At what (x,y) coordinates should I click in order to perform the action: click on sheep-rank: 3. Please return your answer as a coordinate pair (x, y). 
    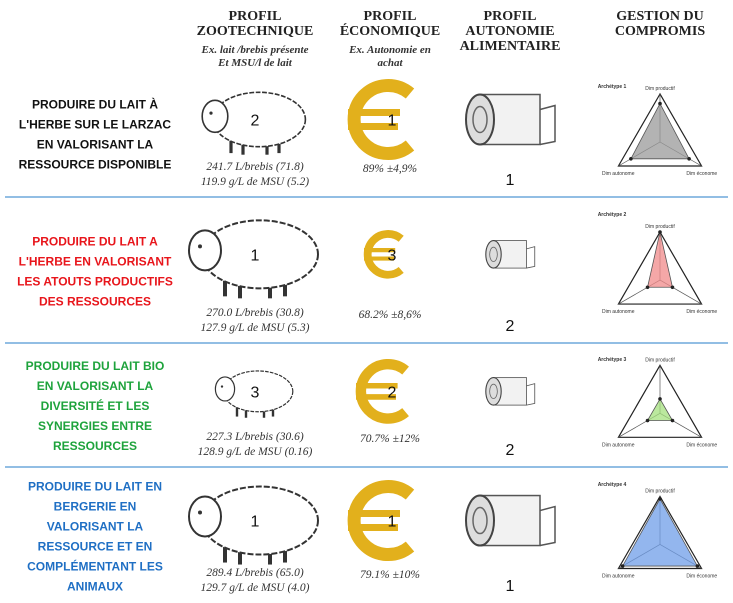
    Looking at the image, I should click on (255, 392).